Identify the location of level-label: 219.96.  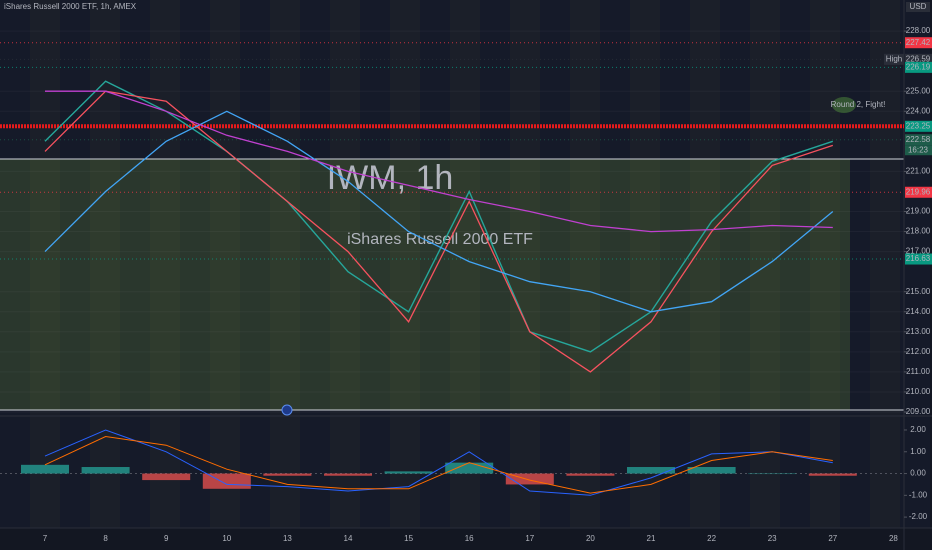
(918, 191).